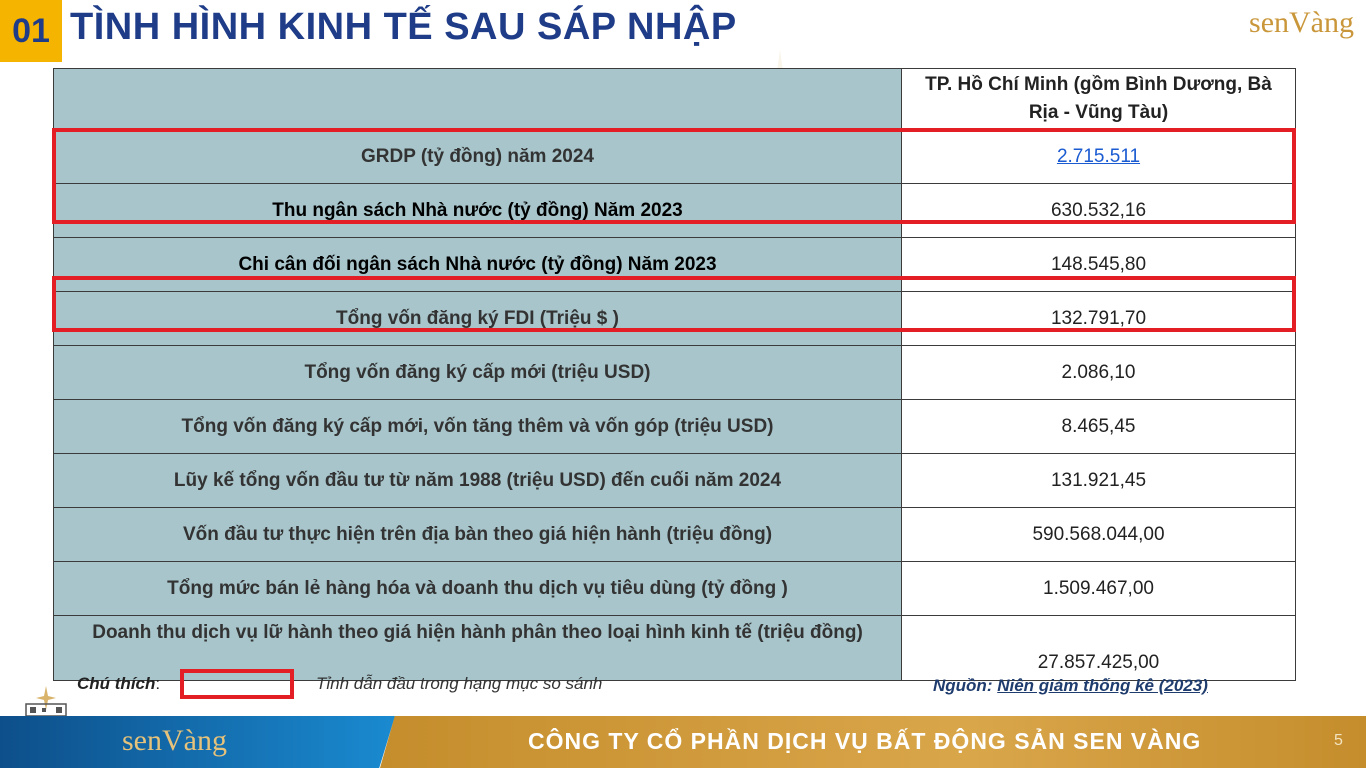 The width and height of the screenshot is (1366, 768). What do you see at coordinates (174, 740) in the screenshot?
I see `footer-brand-logo: senVàng` at bounding box center [174, 740].